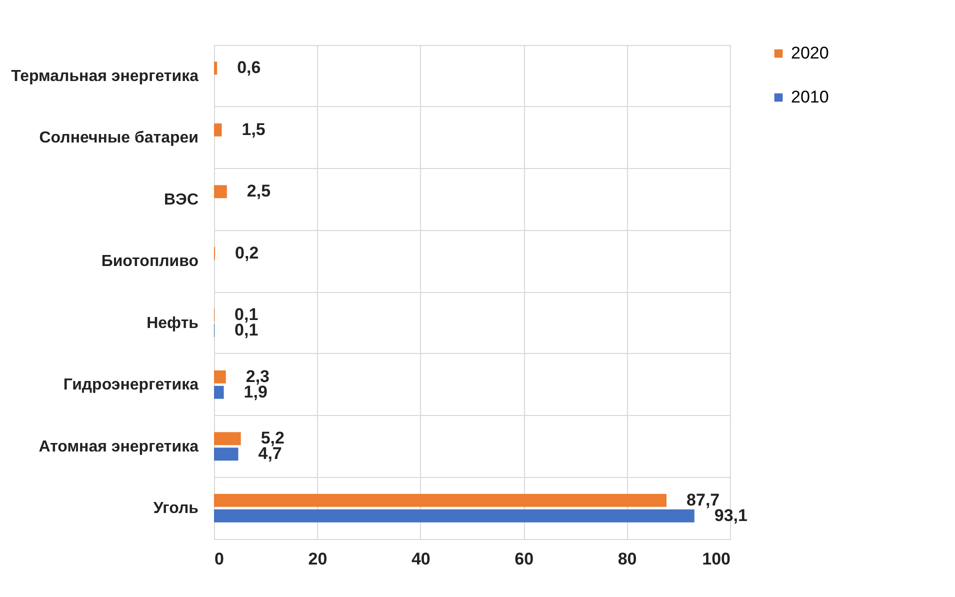 This screenshot has height=597, width=955. What do you see at coordinates (318, 559) in the screenshot?
I see `x-tick-label: 20` at bounding box center [318, 559].